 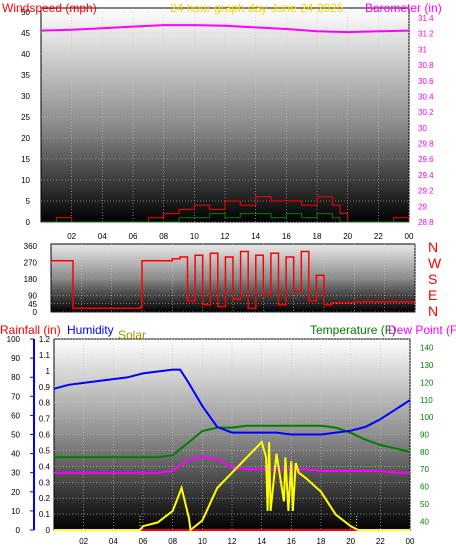 What do you see at coordinates (172, 541) in the screenshot?
I see `bottom-x-tick-label: 08` at bounding box center [172, 541].